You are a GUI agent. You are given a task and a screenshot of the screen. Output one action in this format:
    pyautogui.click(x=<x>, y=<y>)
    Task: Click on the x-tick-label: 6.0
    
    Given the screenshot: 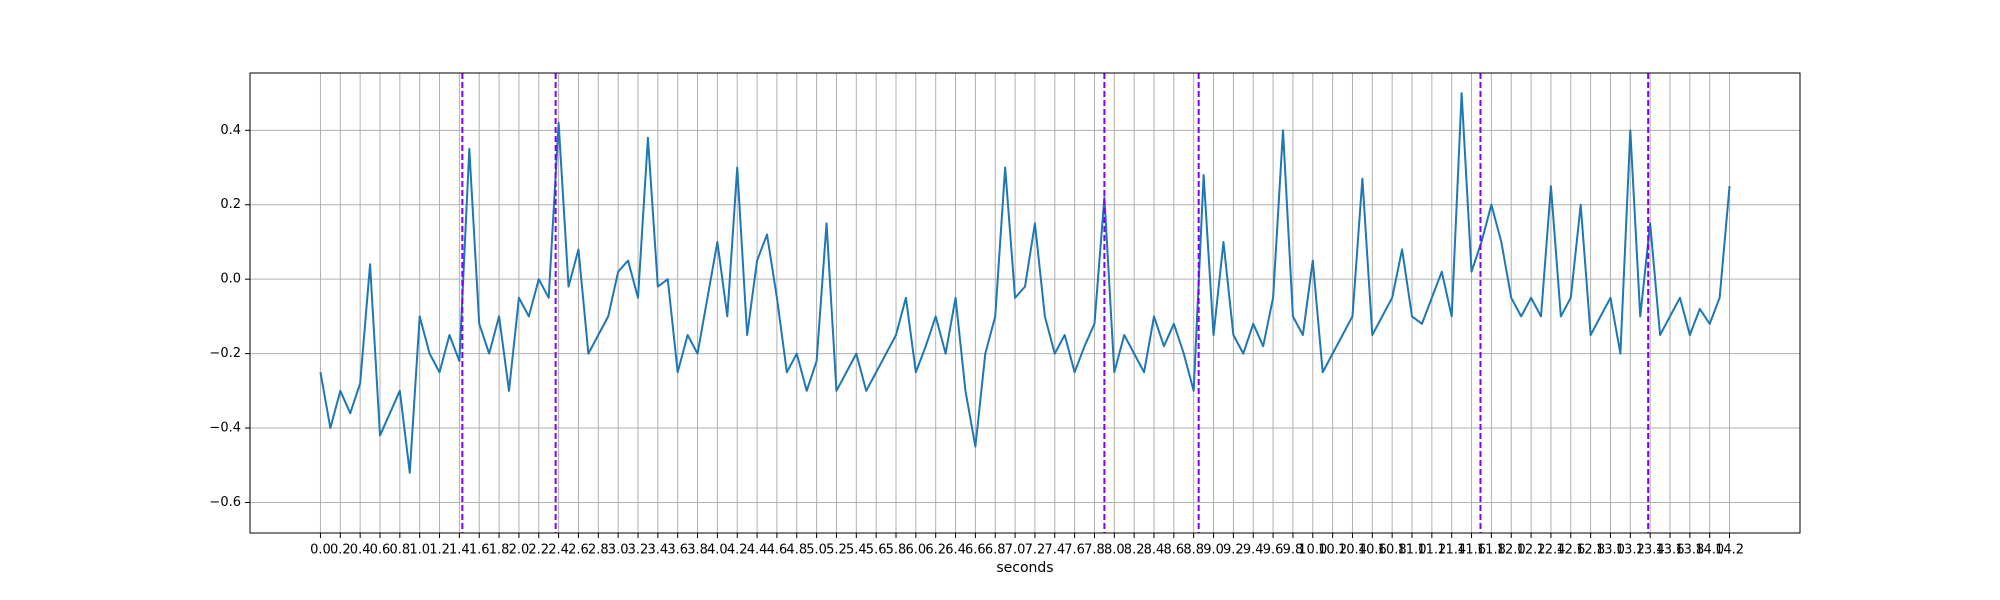 What is the action you would take?
    pyautogui.click(x=916, y=550)
    